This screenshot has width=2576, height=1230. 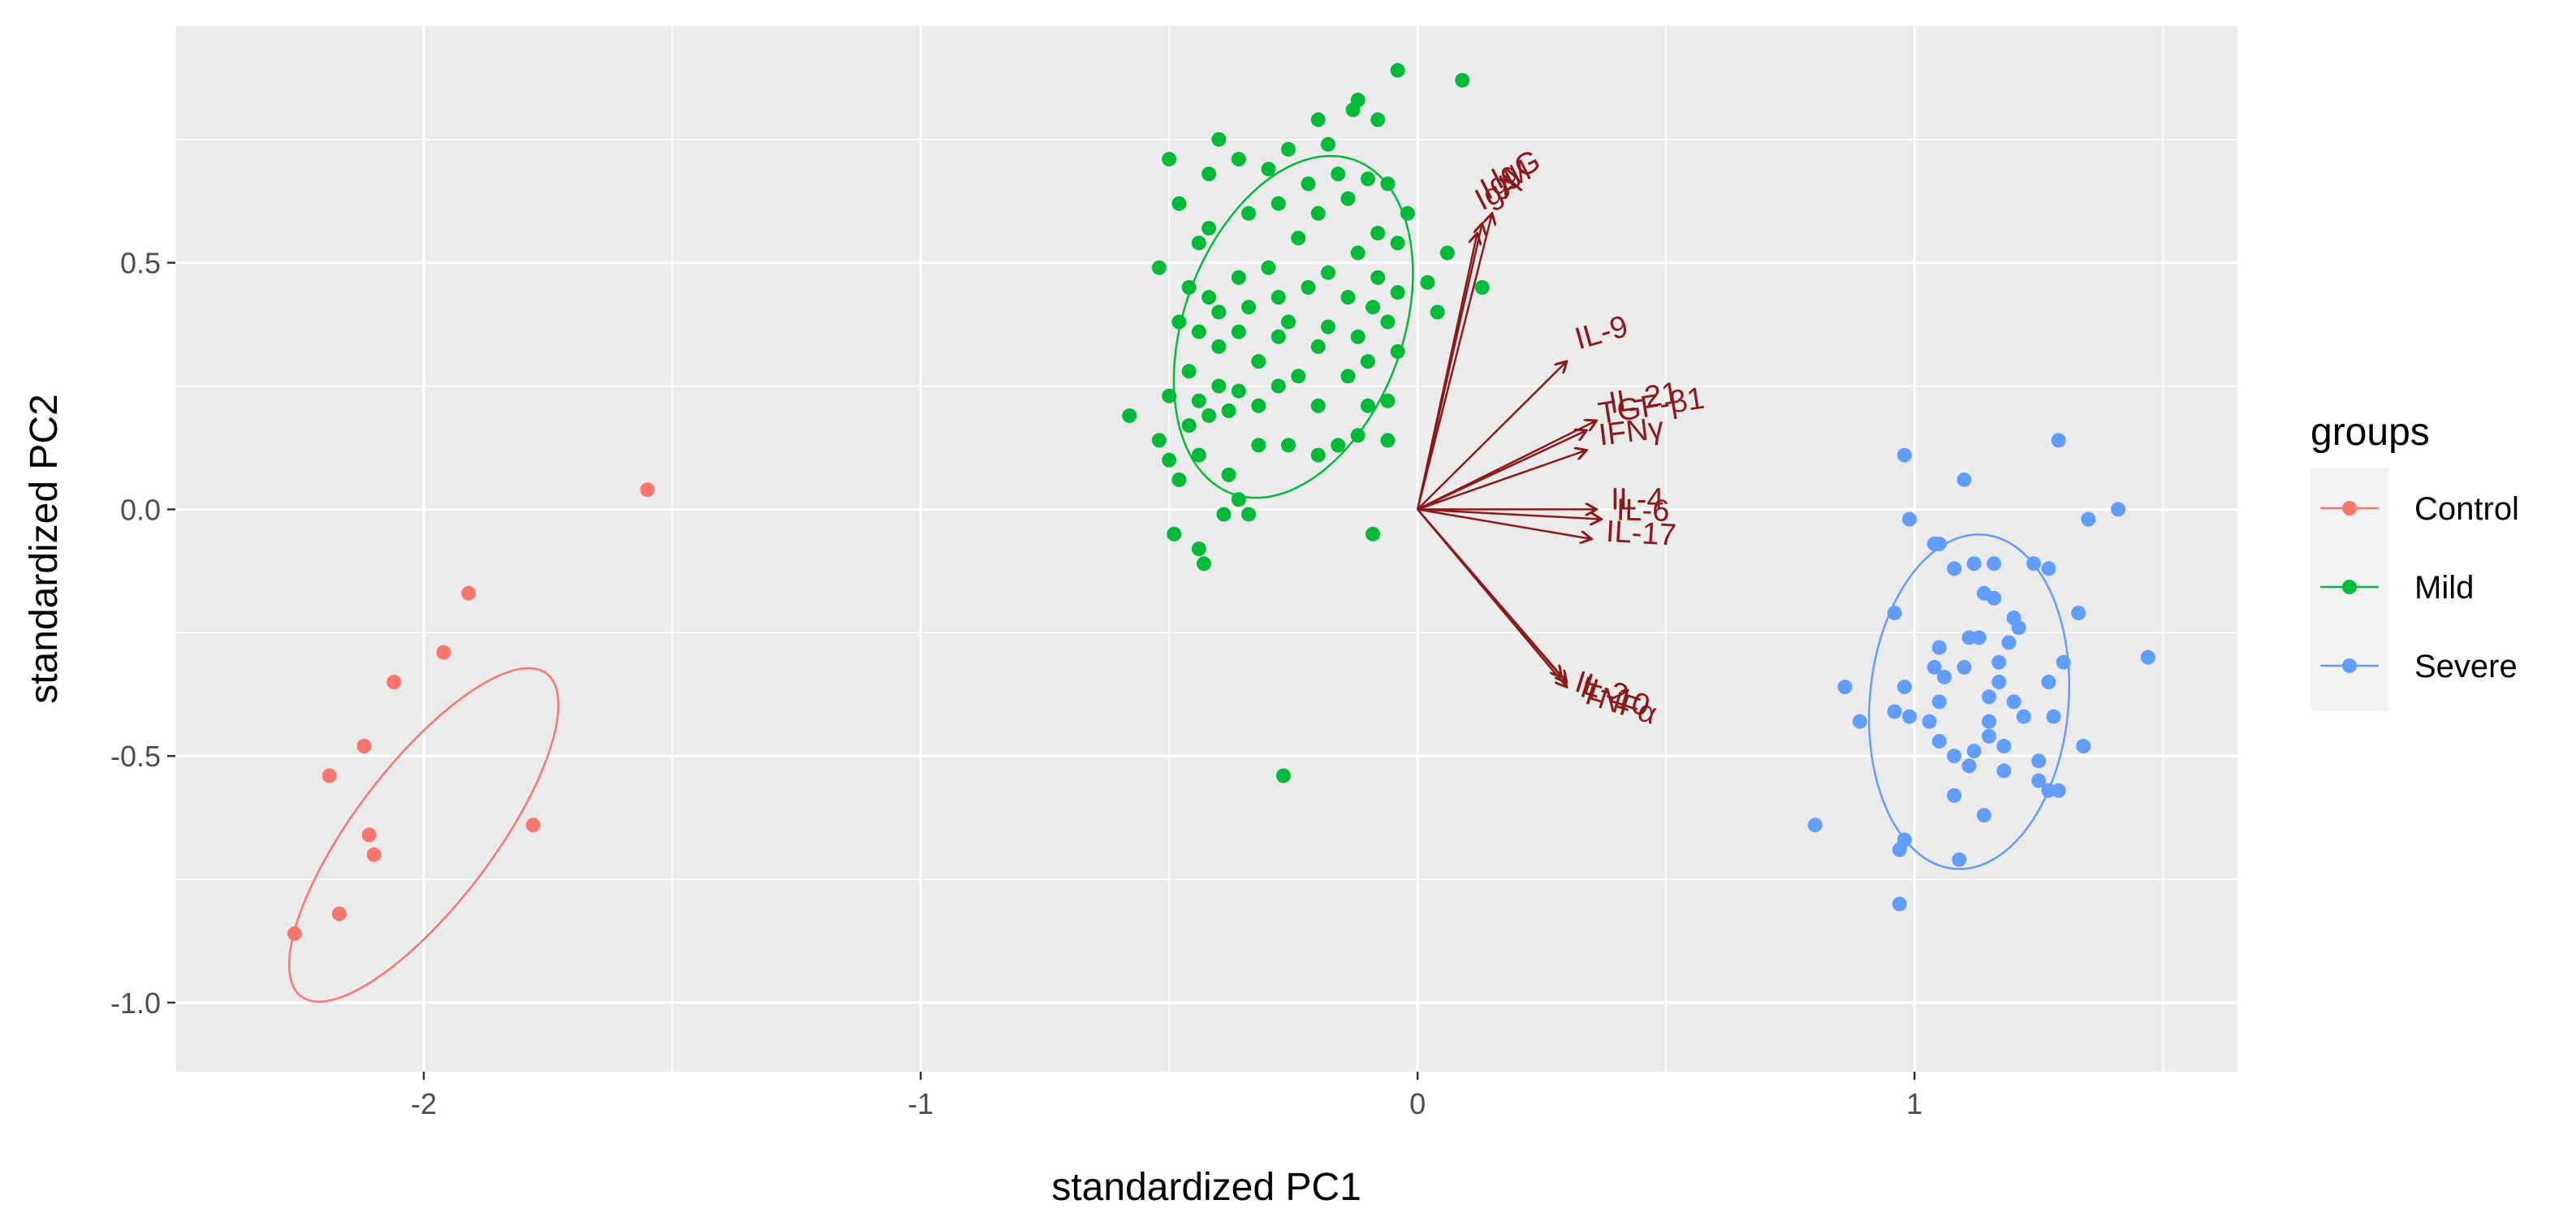 What do you see at coordinates (2444, 588) in the screenshot?
I see `legend-label-mild: Mild` at bounding box center [2444, 588].